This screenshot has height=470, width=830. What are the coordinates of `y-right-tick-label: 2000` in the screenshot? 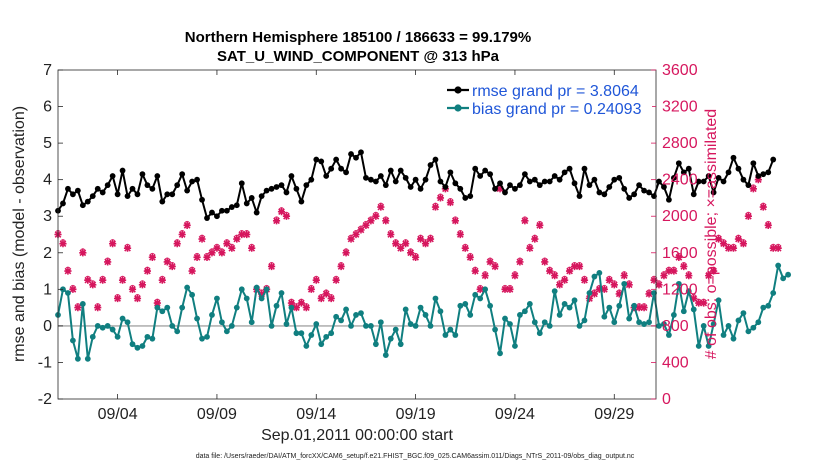 It's located at (680, 216).